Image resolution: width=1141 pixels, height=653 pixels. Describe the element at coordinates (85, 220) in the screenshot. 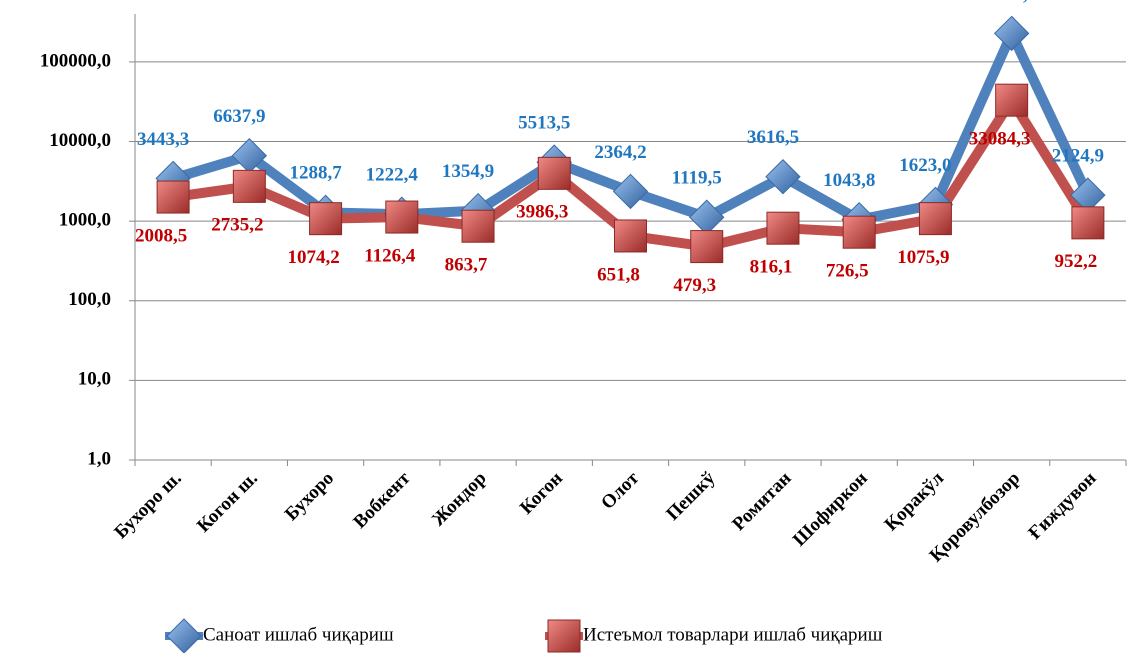

I see `y-tick-label: 1000,0` at that location.